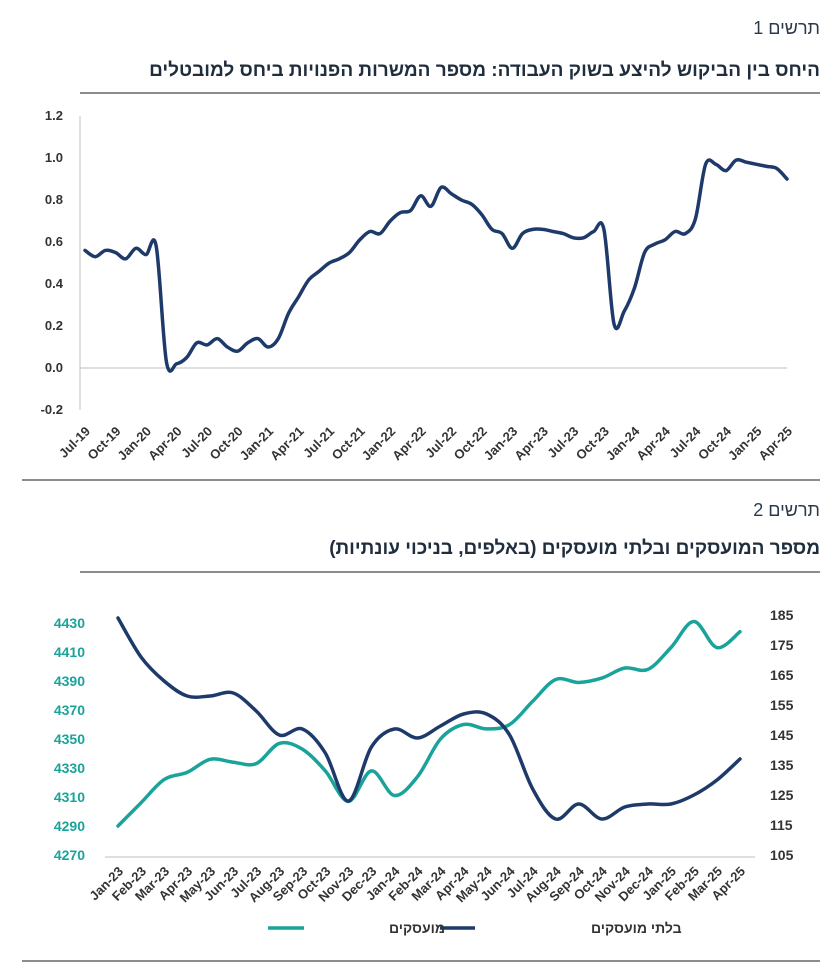 This screenshot has height=974, width=834. What do you see at coordinates (69, 681) in the screenshot?
I see `chart2-left-tick-label: 4390` at bounding box center [69, 681].